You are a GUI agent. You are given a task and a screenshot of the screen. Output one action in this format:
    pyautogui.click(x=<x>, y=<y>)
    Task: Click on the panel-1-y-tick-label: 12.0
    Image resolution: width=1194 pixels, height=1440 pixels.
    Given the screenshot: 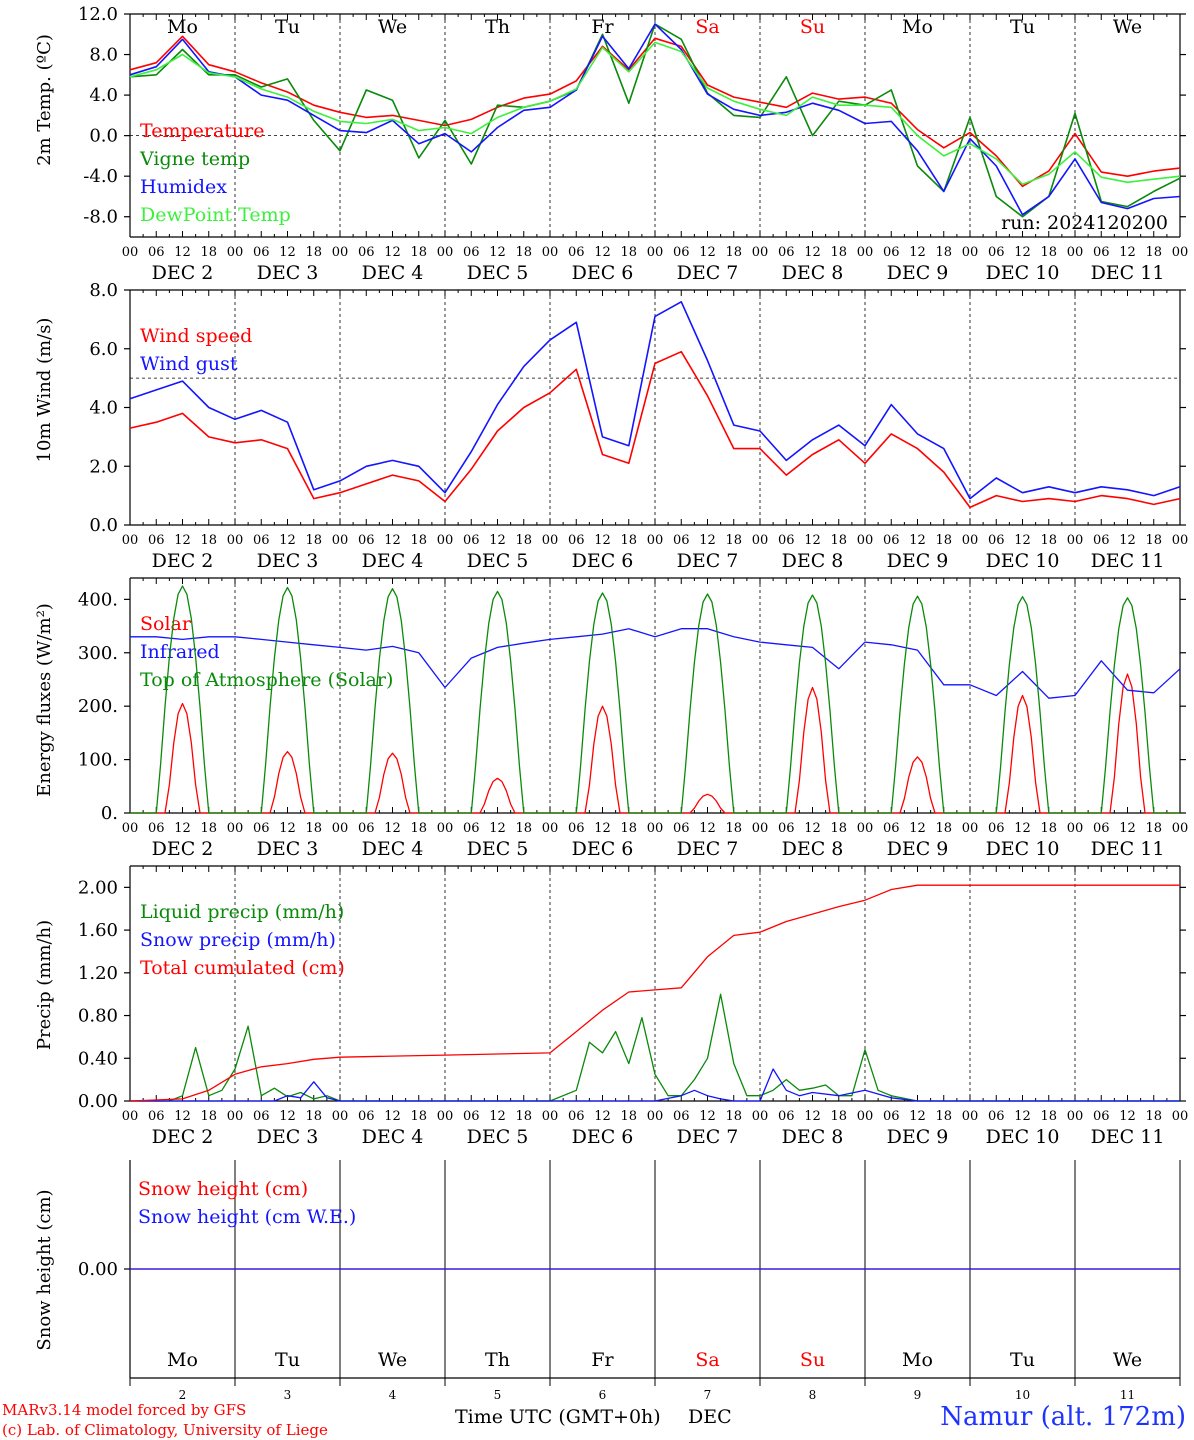 What is the action you would take?
    pyautogui.click(x=98, y=14)
    